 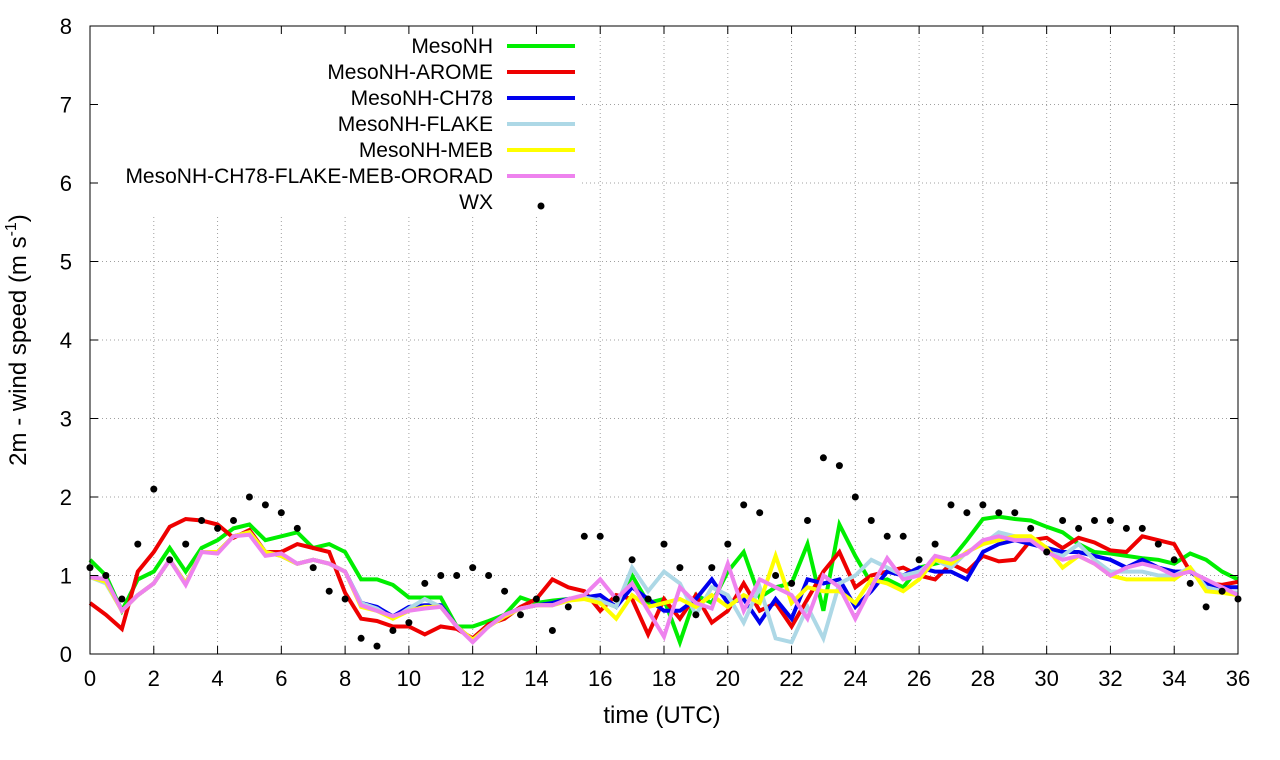 I want to click on legend-label: MesoNH-CH78-FLAKE-MEB-ORORAD, so click(x=309, y=176).